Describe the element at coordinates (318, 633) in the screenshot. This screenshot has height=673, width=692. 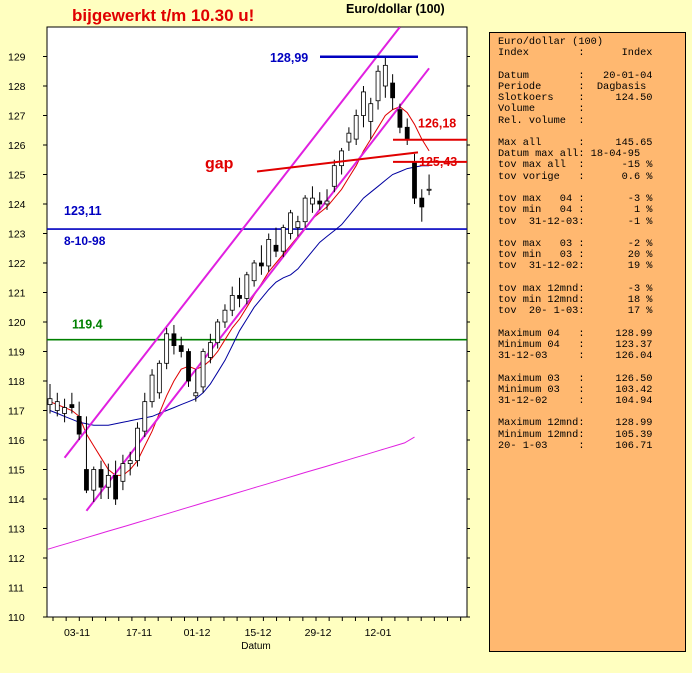
I see `x-tick-label: 29-12` at that location.